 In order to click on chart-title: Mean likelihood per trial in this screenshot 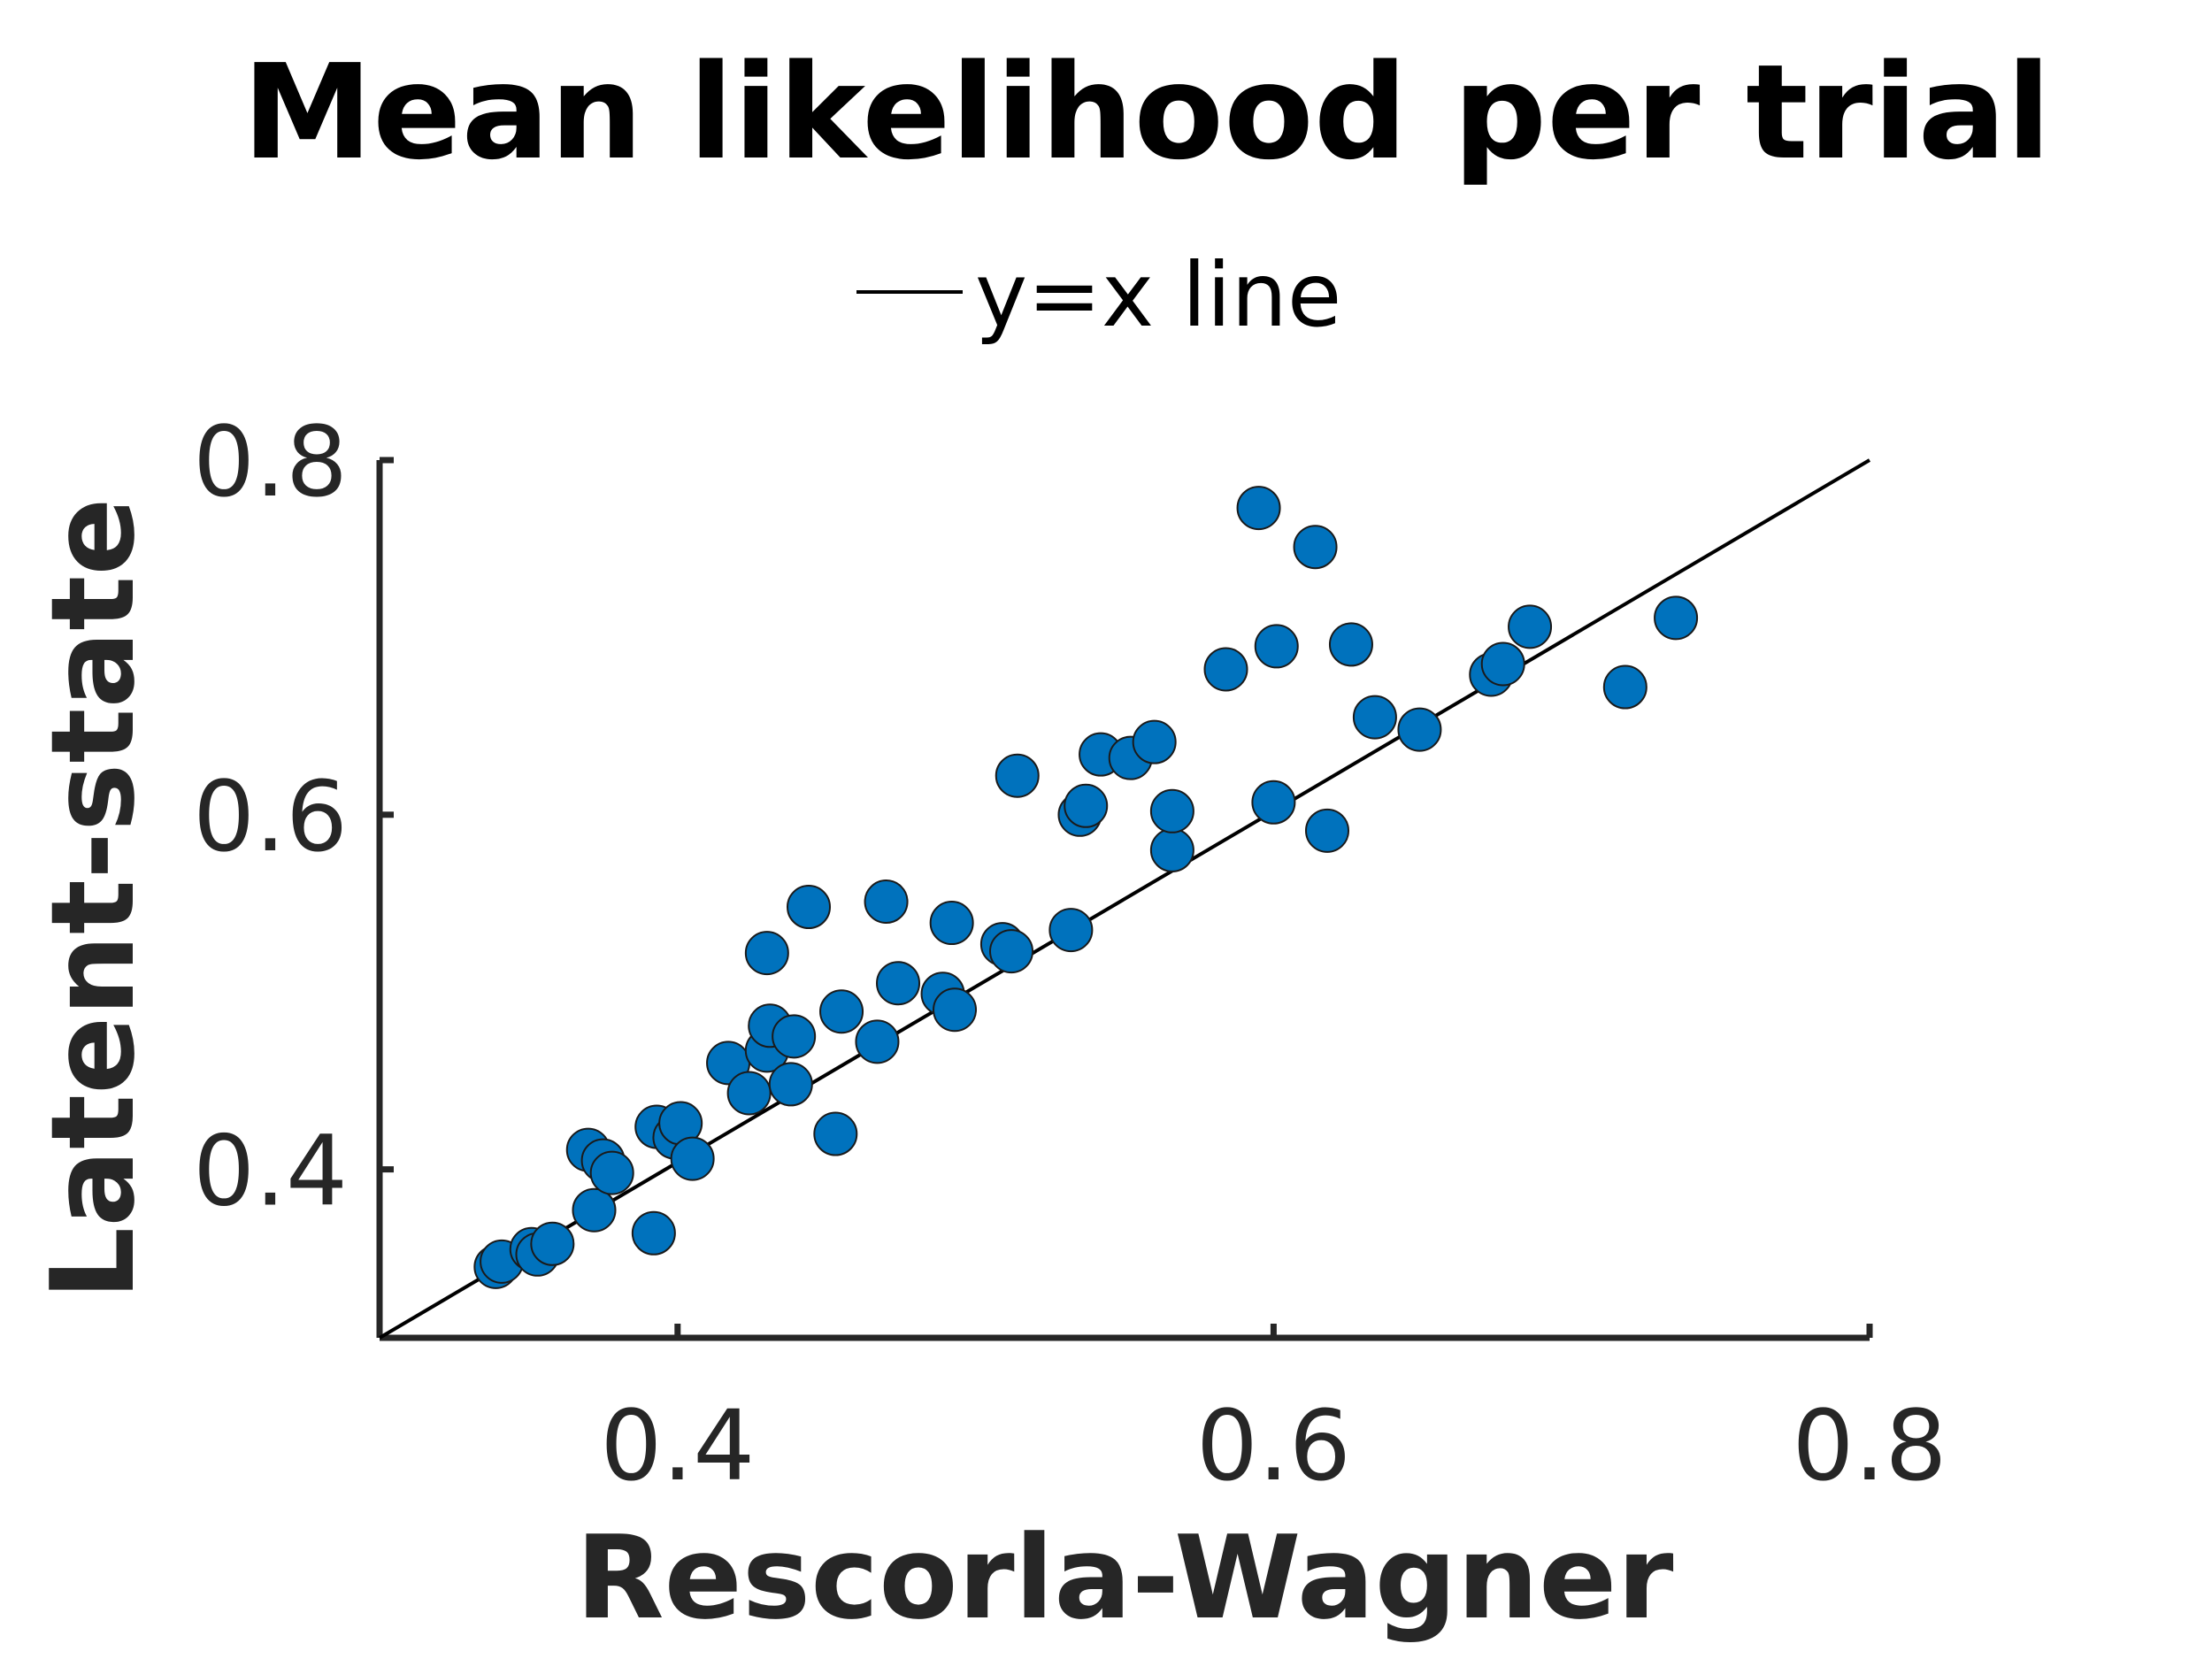, I will do `click(1147, 112)`.